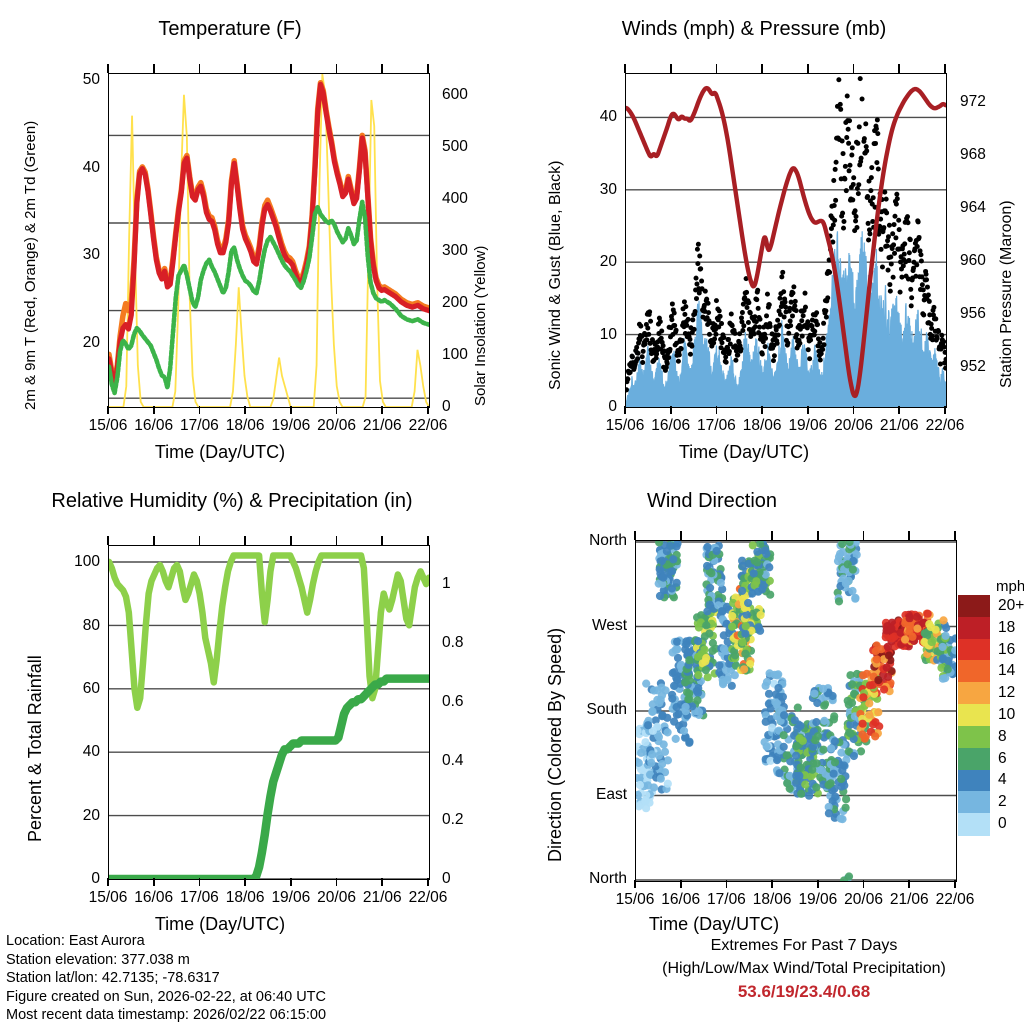 This screenshot has height=1025, width=1024. What do you see at coordinates (612, 406) in the screenshot?
I see `tick-label: 0` at bounding box center [612, 406].